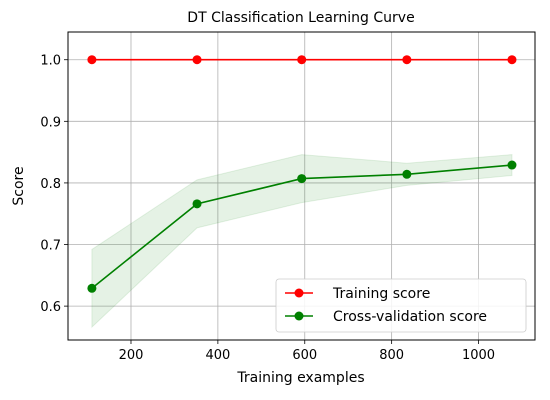  What do you see at coordinates (50, 184) in the screenshot?
I see `y-tick-label: 0.8` at bounding box center [50, 184].